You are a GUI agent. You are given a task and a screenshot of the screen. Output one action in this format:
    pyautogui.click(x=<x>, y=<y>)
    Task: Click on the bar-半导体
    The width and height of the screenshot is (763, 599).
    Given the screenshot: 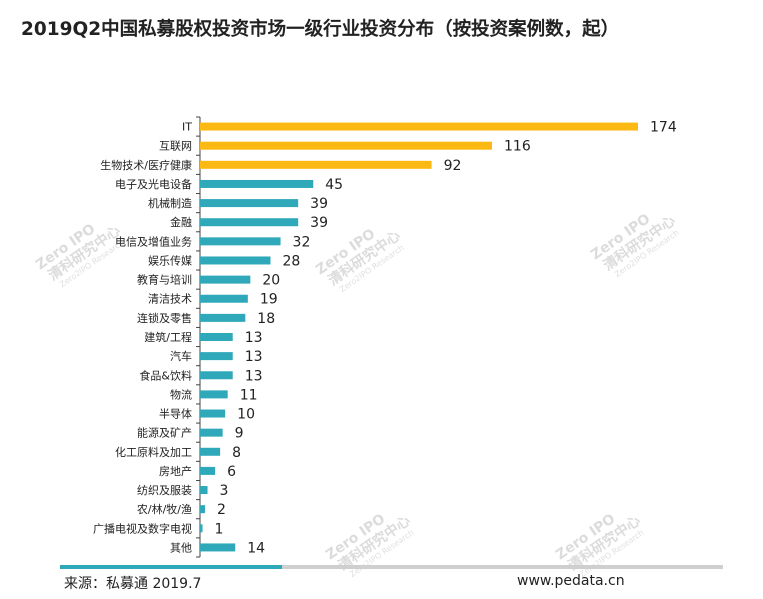 What is the action you would take?
    pyautogui.click(x=213, y=413)
    